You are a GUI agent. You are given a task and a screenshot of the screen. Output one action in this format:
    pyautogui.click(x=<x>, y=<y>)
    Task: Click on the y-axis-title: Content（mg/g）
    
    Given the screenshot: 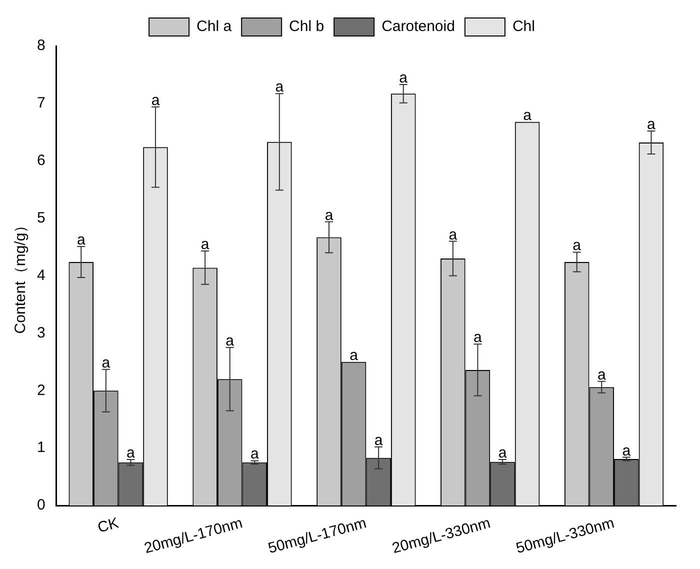 What is the action you would take?
    pyautogui.click(x=21, y=276)
    